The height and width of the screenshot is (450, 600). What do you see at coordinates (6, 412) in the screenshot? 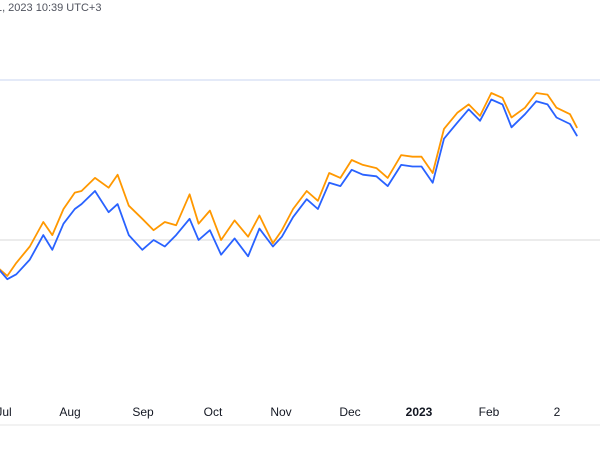
I see `x-tick-label: Jul` at bounding box center [6, 412].